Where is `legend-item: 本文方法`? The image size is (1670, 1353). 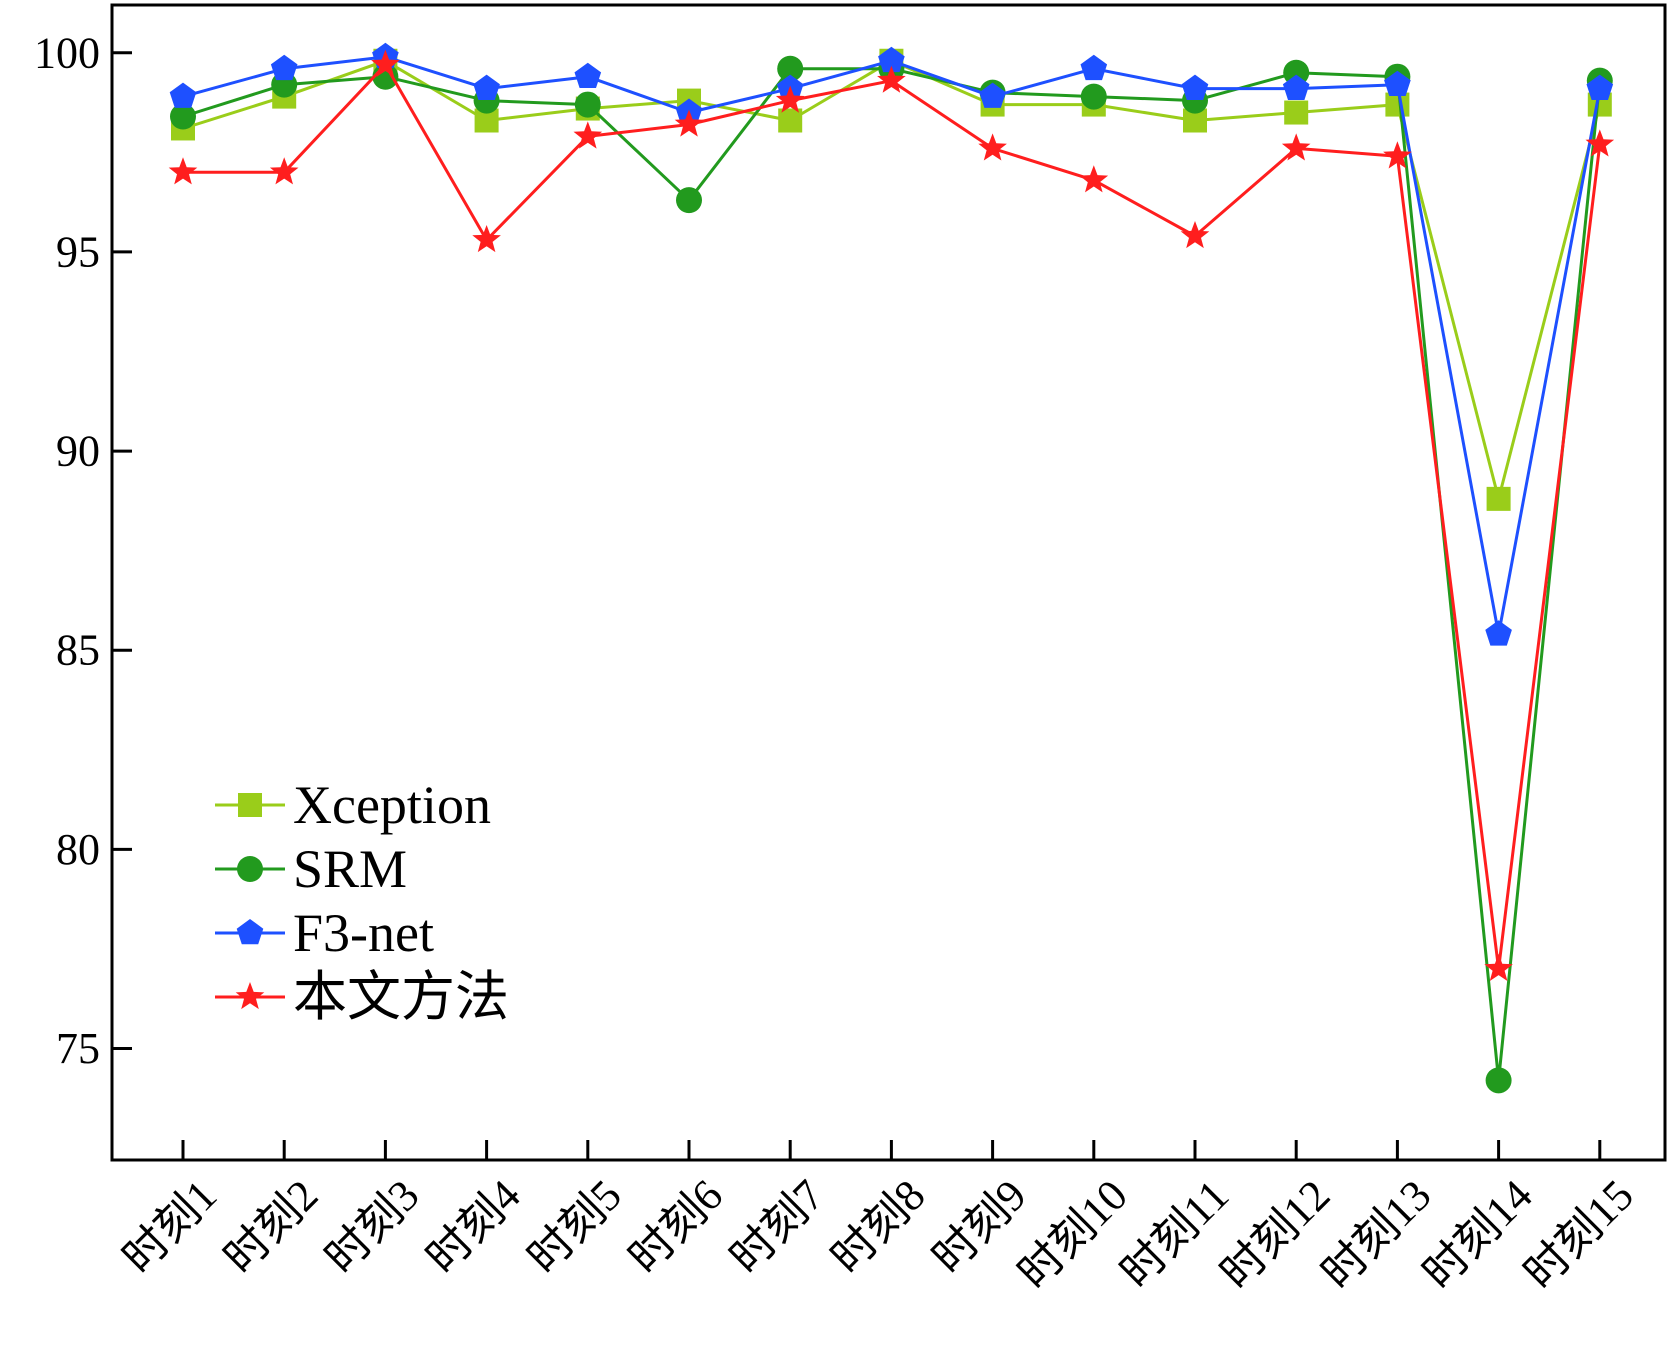
legend-item: 本文方法 is located at coordinates (362, 997).